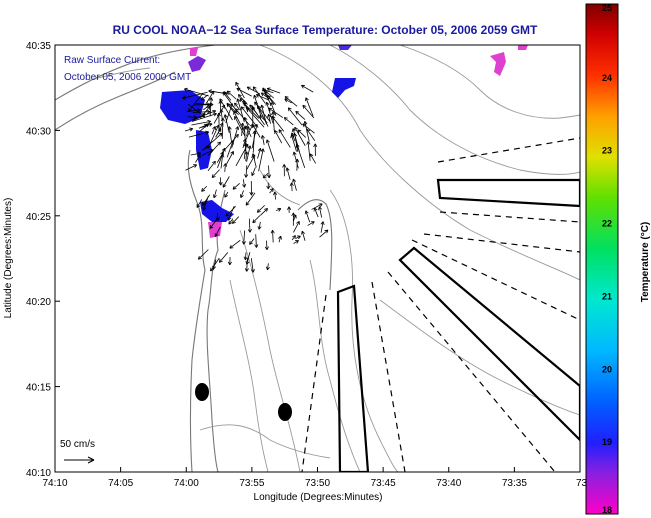  I want to click on colorbar-tick-label: 25, so click(607, 8).